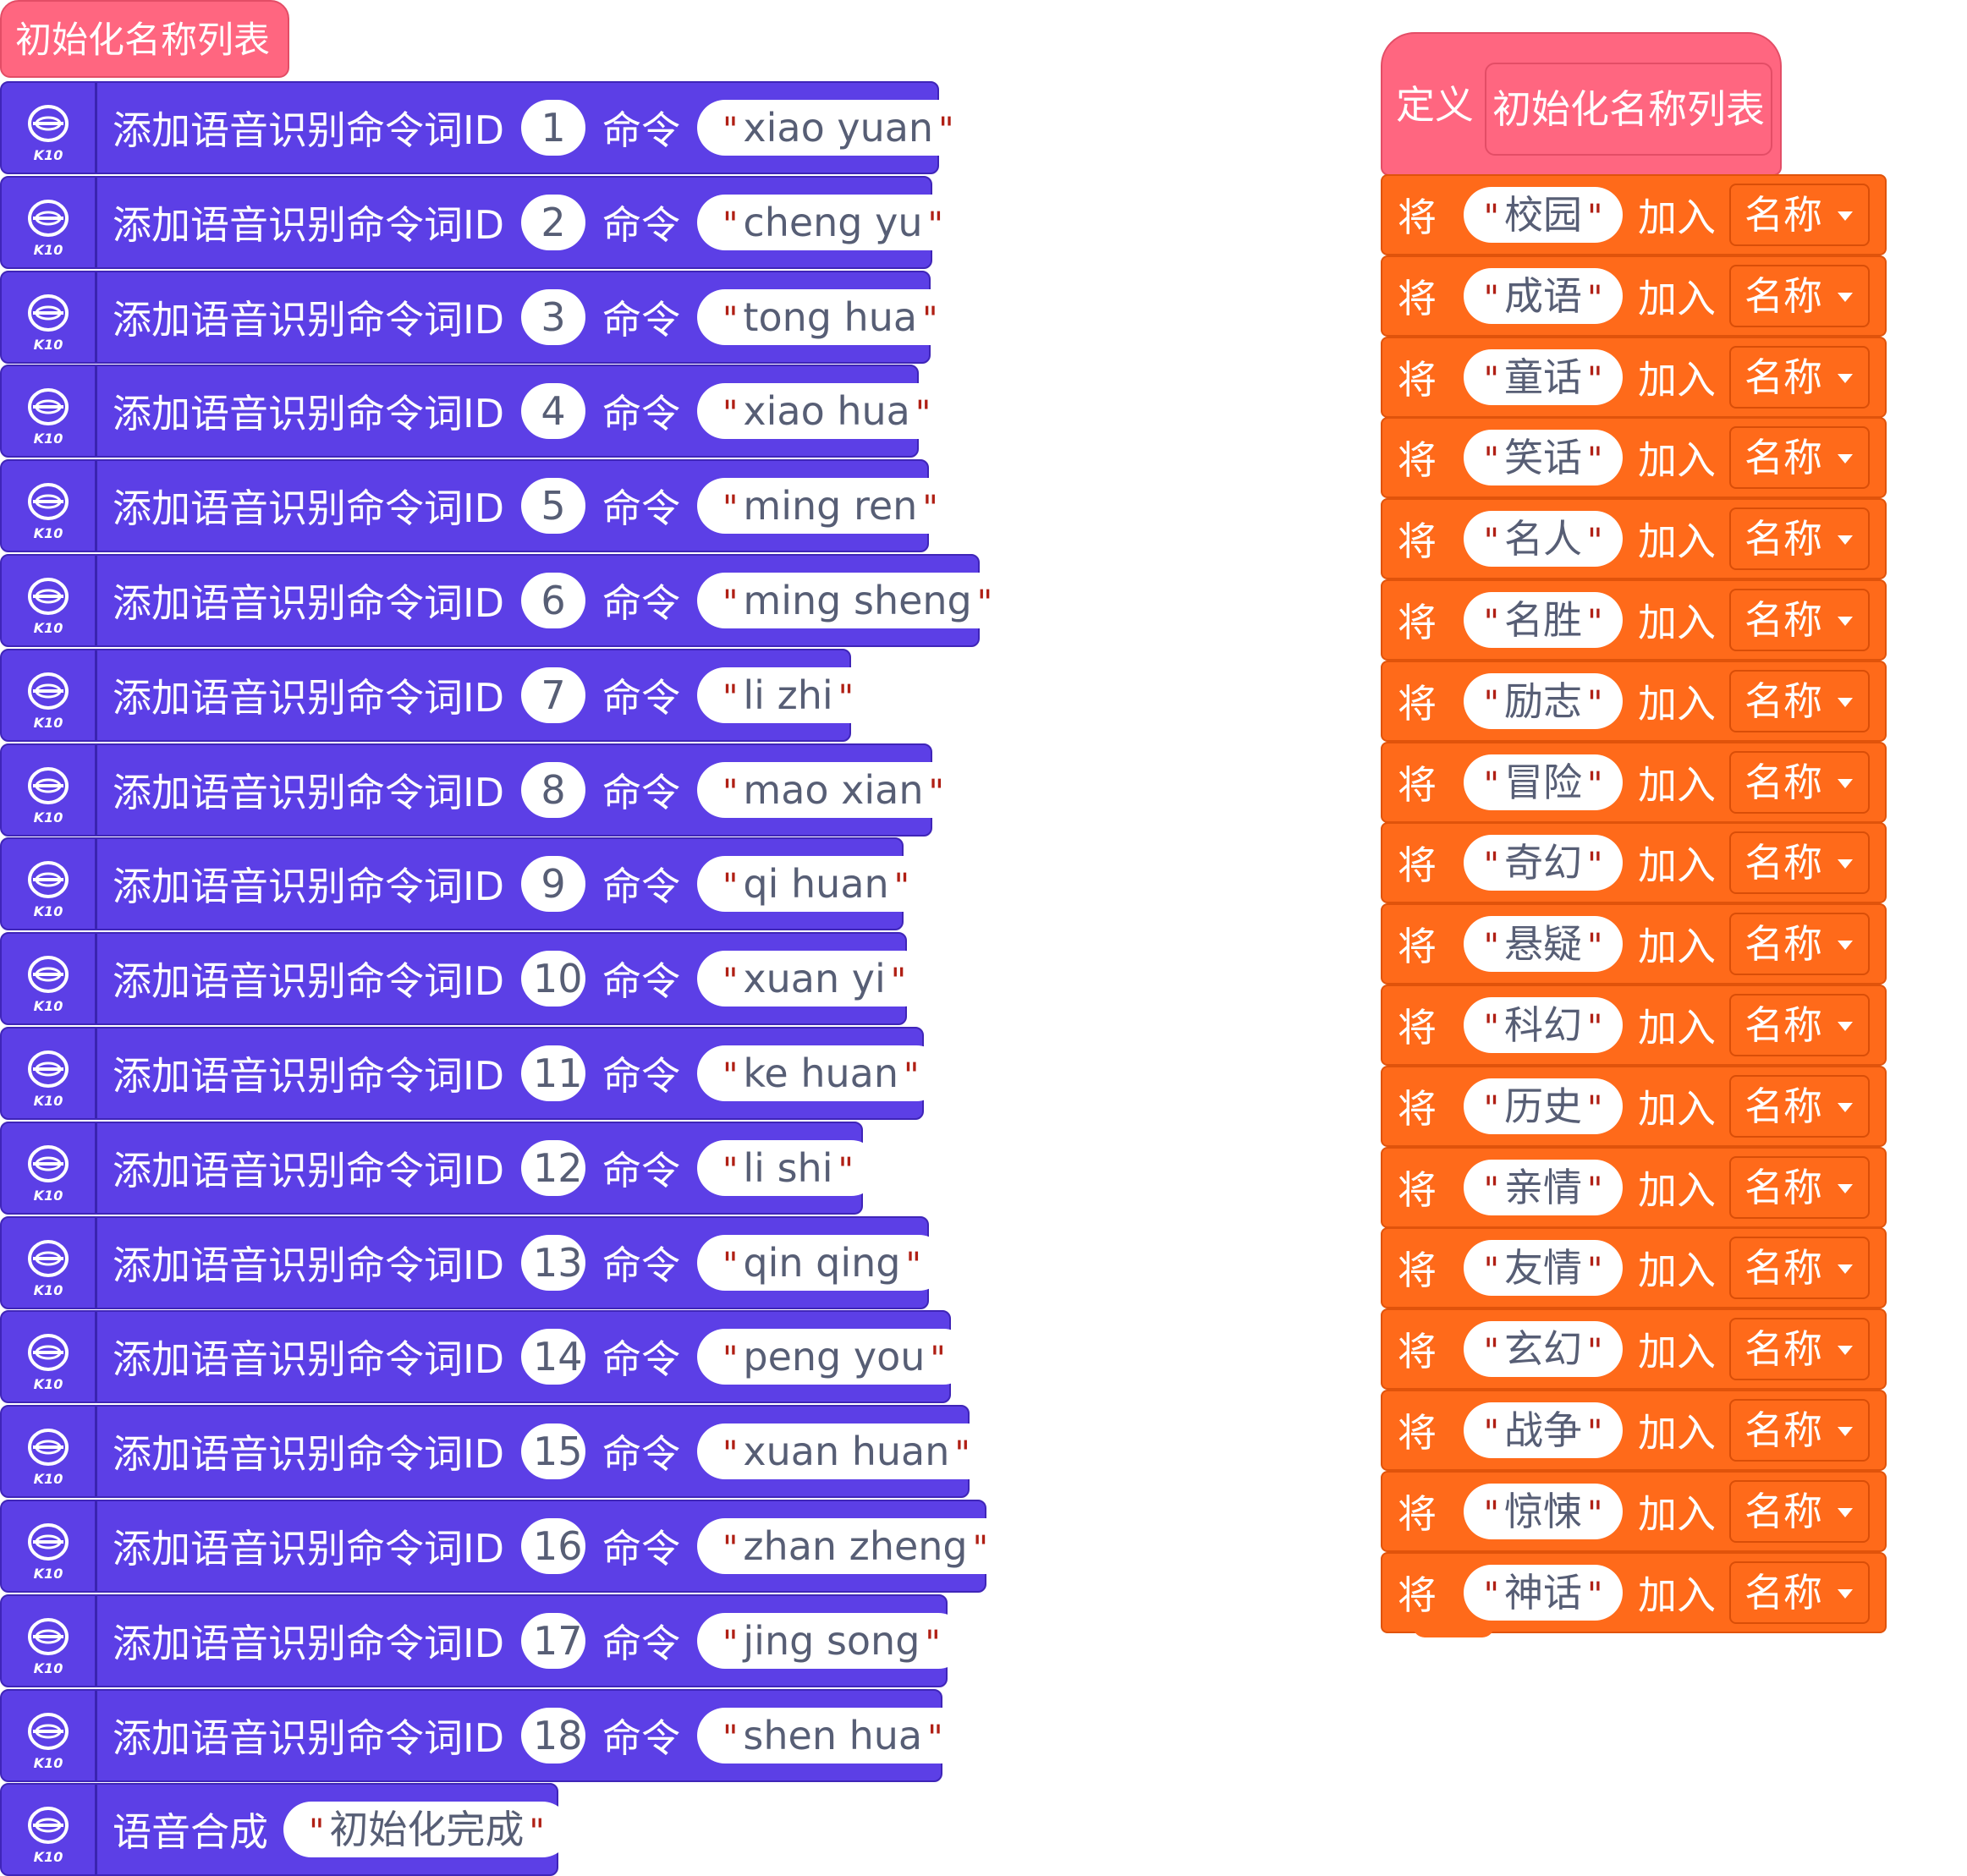 The image size is (1967, 1876). Describe the element at coordinates (553, 1357) in the screenshot. I see `command-id-input: 14` at that location.